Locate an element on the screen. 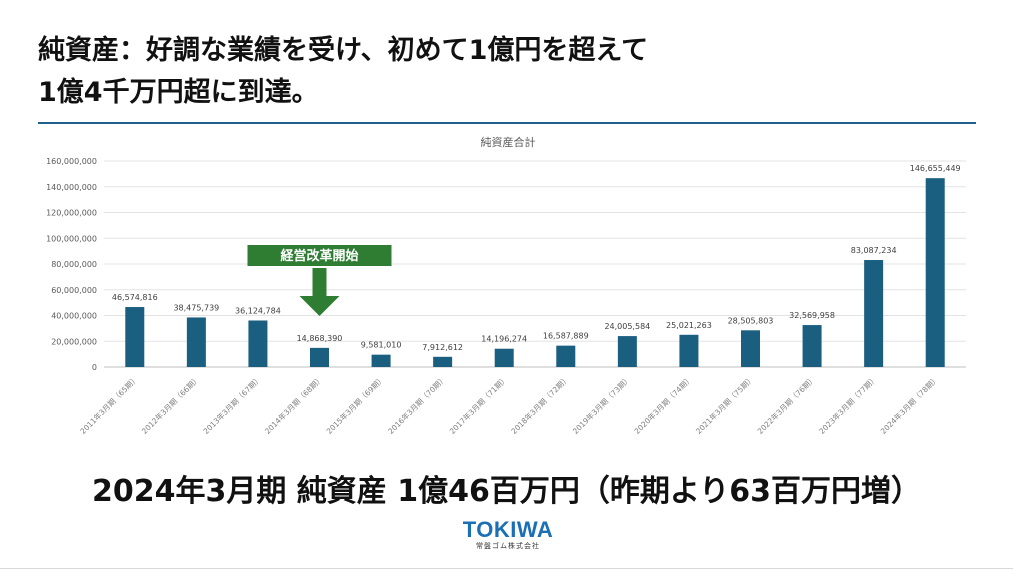 This screenshot has width=1013, height=571. data-label: 146,655,449 is located at coordinates (935, 168).